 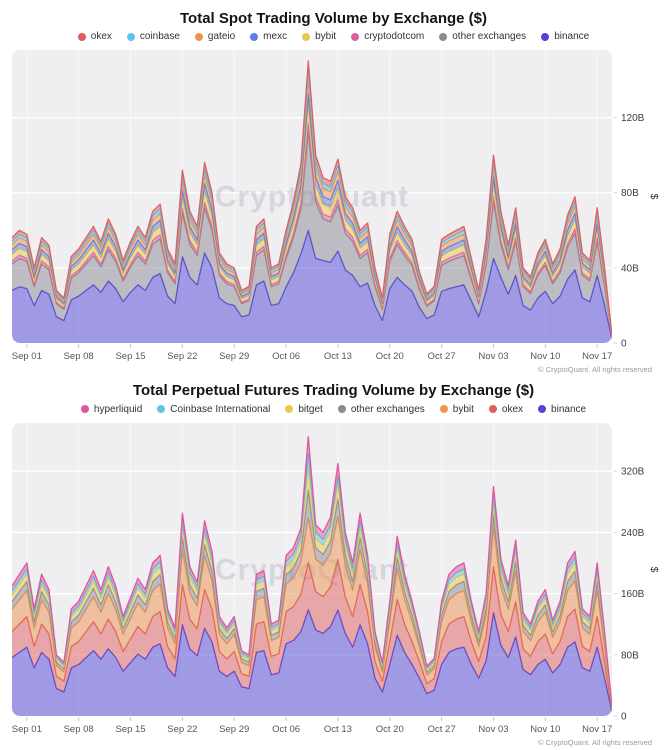 I want to click on legend-label: hyperliquid, so click(x=118, y=409).